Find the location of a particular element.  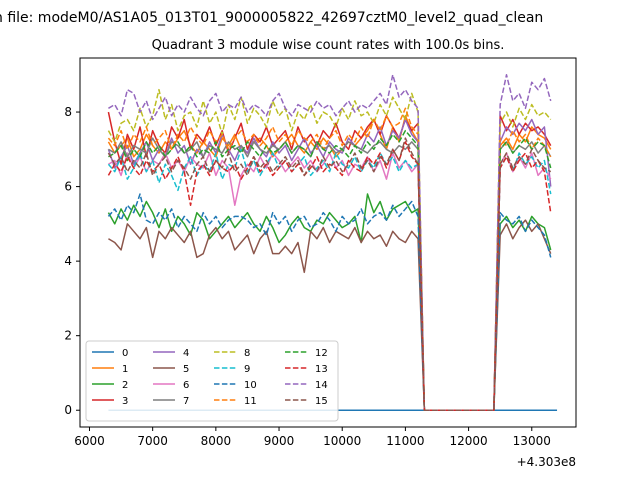

x-tick-label: 8000 is located at coordinates (216, 441).